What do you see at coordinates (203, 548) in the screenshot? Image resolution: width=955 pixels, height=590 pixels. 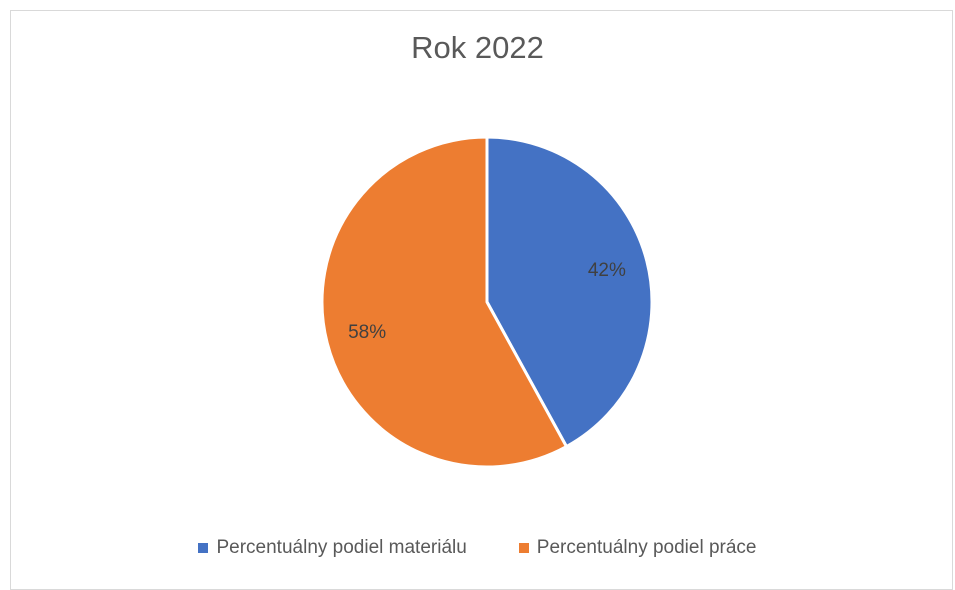 I see `legend-swatch-material` at bounding box center [203, 548].